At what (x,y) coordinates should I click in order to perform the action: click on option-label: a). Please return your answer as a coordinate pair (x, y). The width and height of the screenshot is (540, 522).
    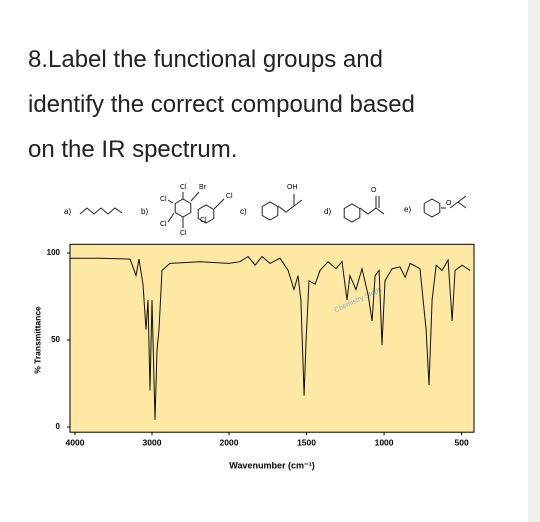
    Looking at the image, I should click on (67, 211).